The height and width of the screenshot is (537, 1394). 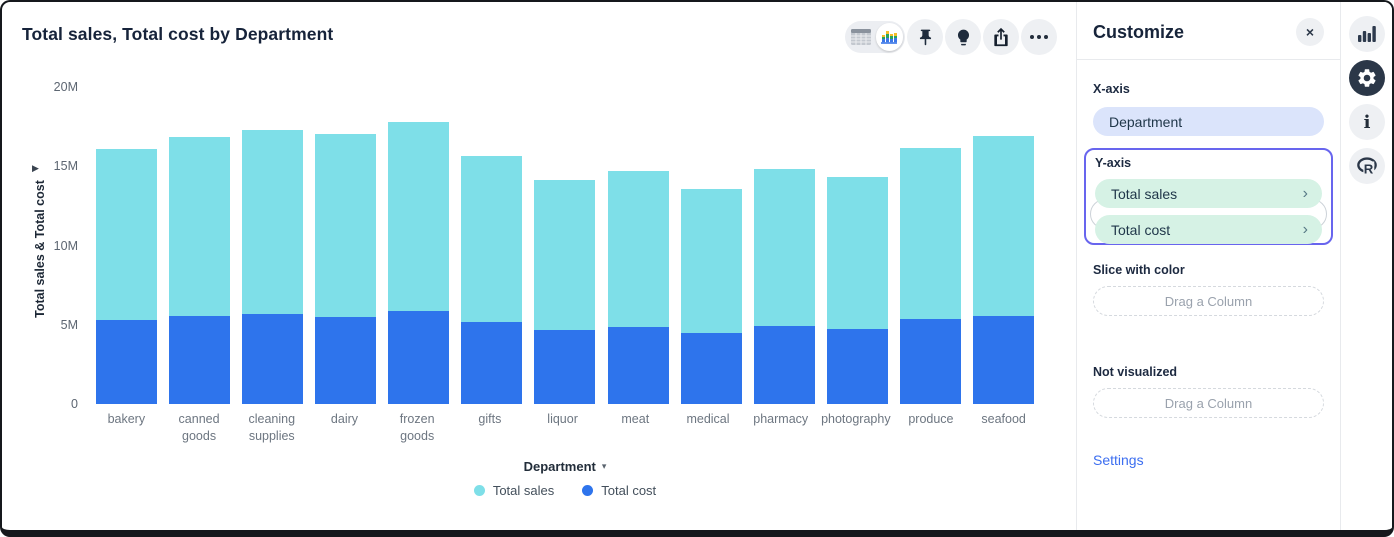 I want to click on chart-title: Total sales, Total cost by Department, so click(x=178, y=34).